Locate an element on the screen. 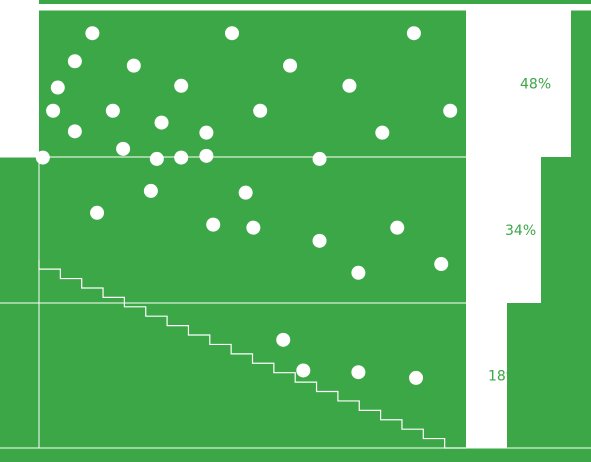  bottom-strip is located at coordinates (295, 455).